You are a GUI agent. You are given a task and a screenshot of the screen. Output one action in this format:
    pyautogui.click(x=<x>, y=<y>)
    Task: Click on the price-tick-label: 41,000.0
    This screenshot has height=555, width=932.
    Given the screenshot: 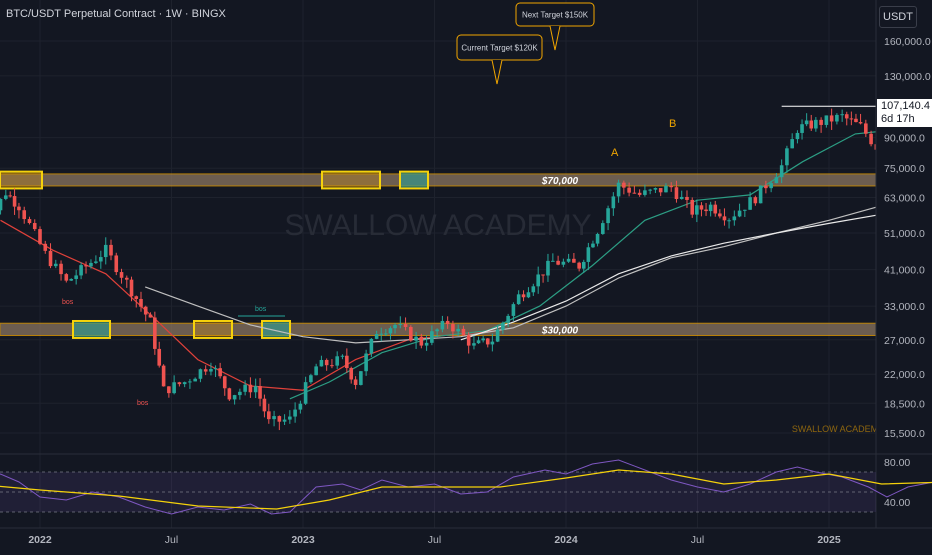 What is the action you would take?
    pyautogui.click(x=904, y=271)
    